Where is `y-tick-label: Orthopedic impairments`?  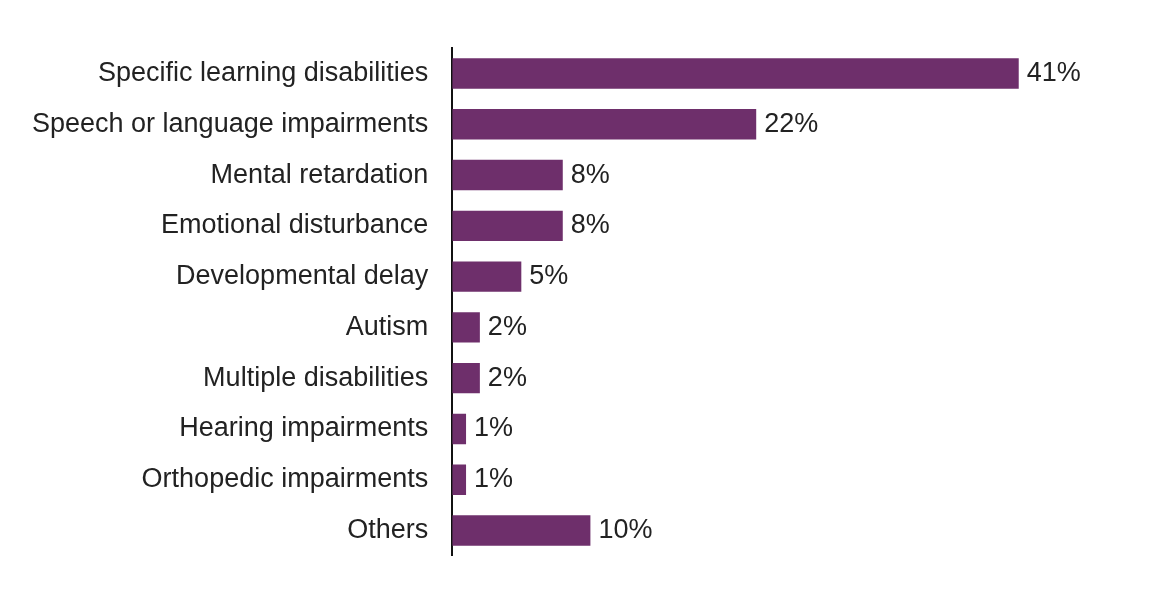 y-tick-label: Orthopedic impairments is located at coordinates (285, 478).